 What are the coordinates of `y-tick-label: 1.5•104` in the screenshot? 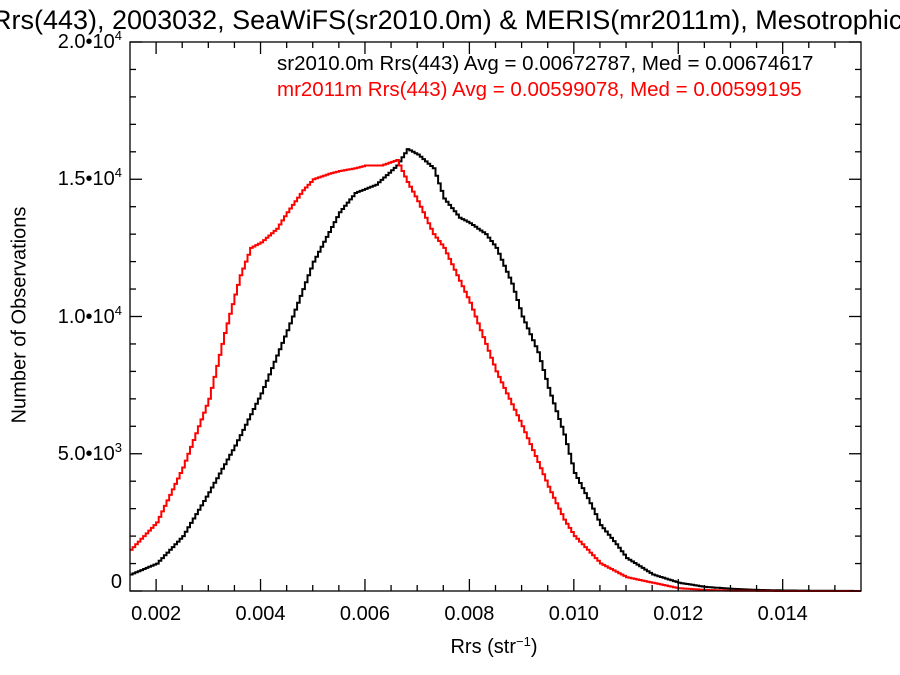 It's located at (89, 178).